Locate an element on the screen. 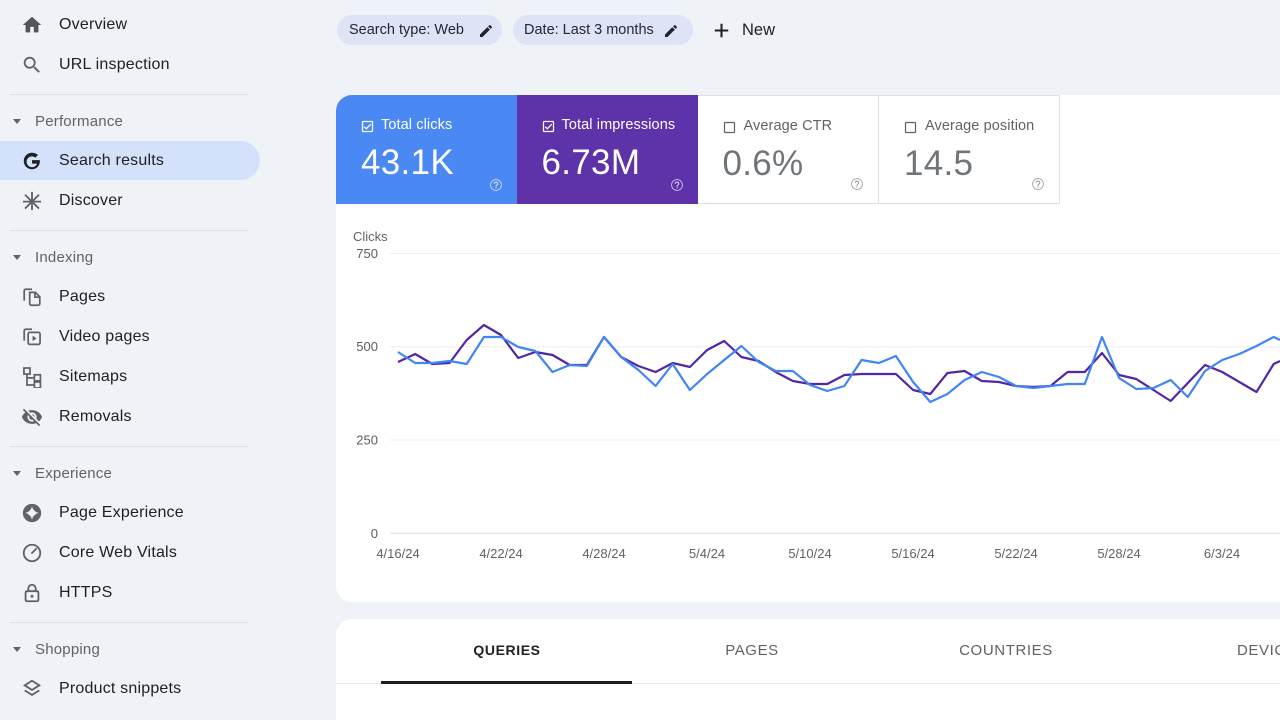 The height and width of the screenshot is (720, 1280). svg-text: 500 is located at coordinates (367, 346).